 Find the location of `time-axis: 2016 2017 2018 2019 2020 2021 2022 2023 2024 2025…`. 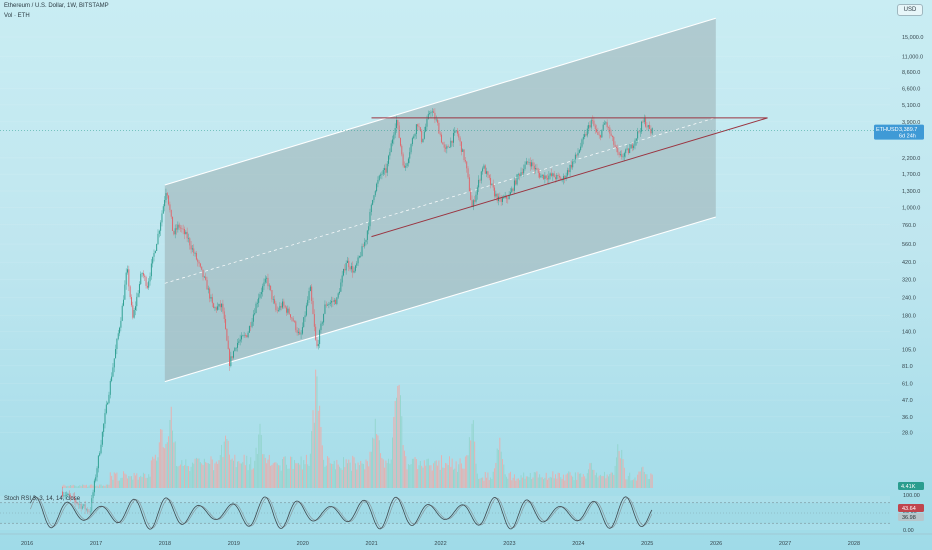

time-axis: 2016 2017 2018 2019 2020 2021 2022 2023 2024 2025… is located at coordinates (466, 540).